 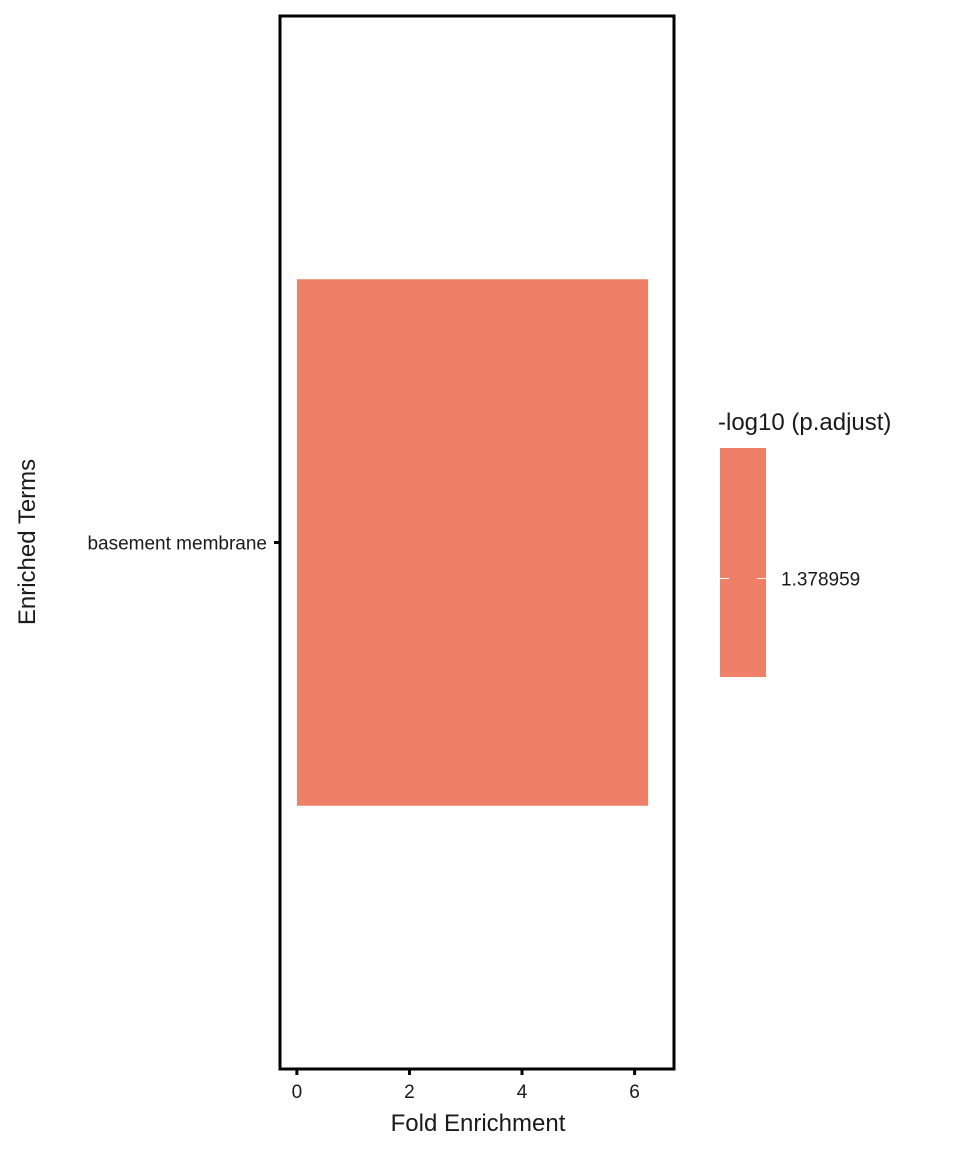 What do you see at coordinates (522, 1092) in the screenshot?
I see `x-tick-label: 4` at bounding box center [522, 1092].